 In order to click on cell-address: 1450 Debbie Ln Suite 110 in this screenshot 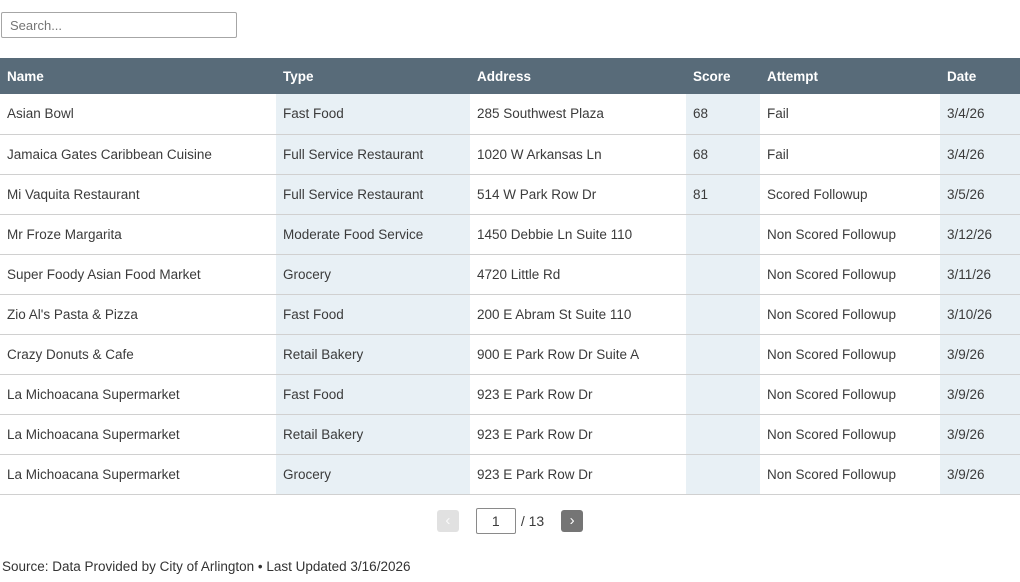, I will do `click(578, 234)`.